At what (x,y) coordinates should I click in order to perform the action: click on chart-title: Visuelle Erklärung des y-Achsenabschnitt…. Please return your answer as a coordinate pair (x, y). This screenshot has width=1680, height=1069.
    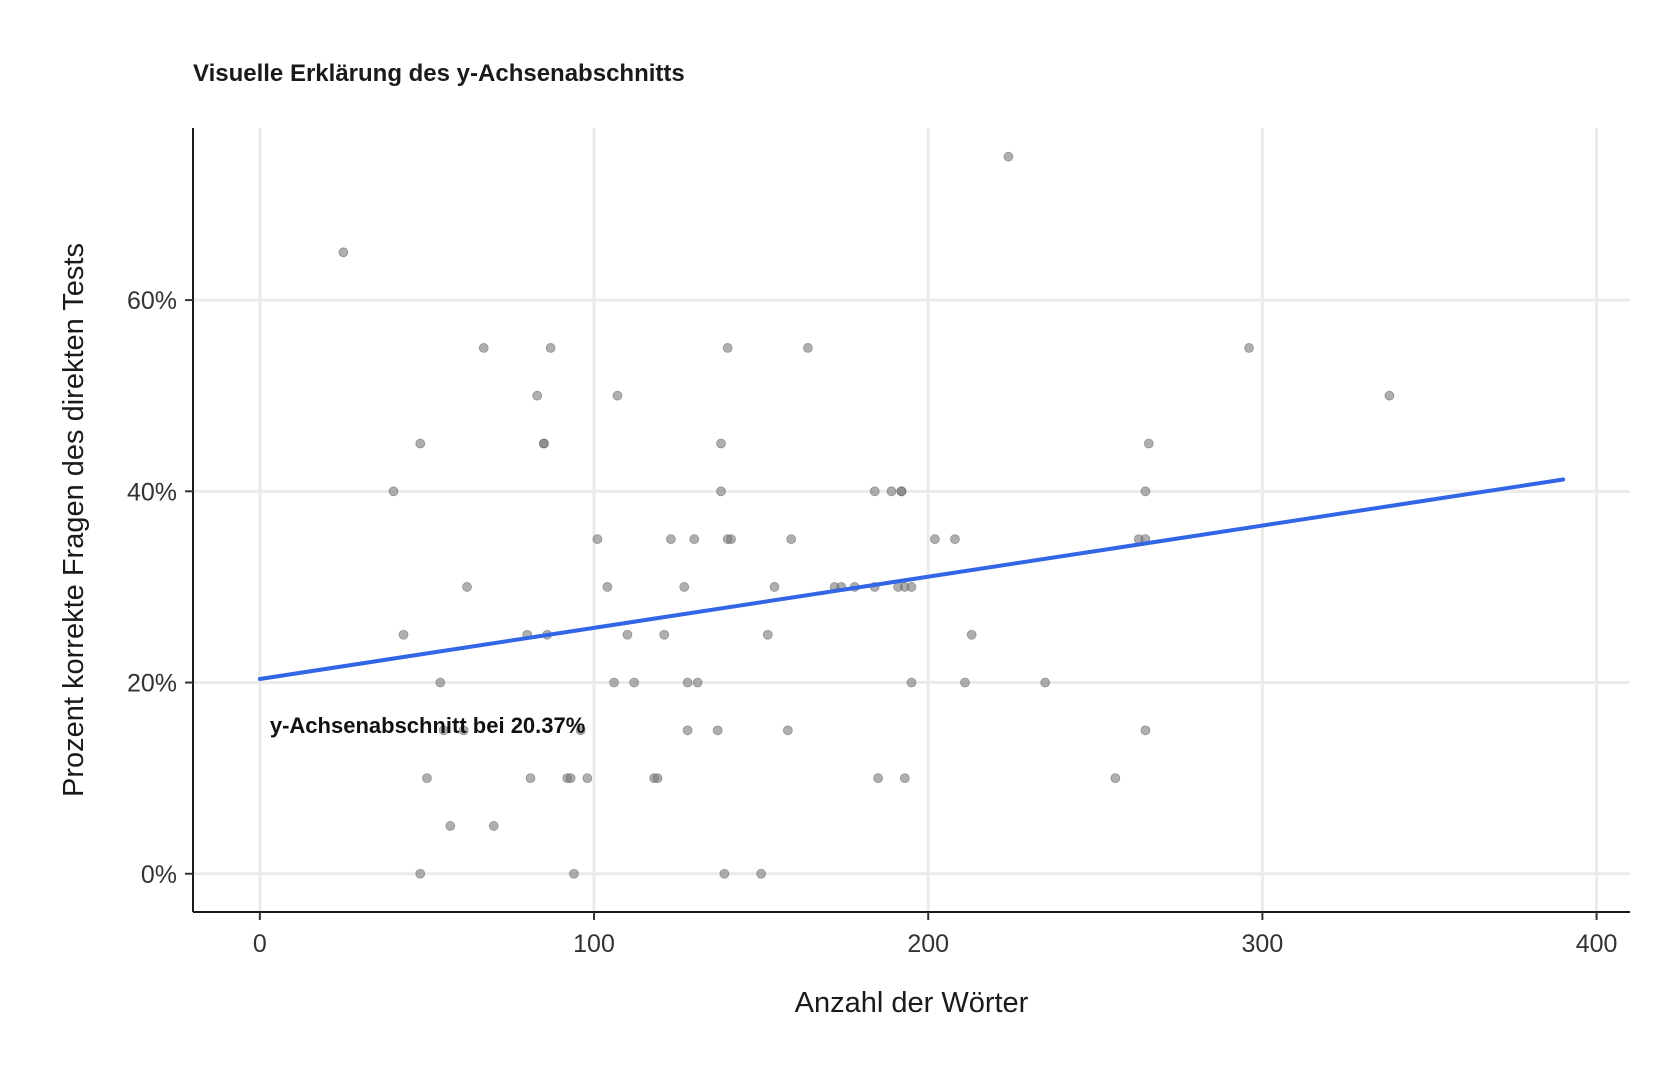
    Looking at the image, I should click on (439, 73).